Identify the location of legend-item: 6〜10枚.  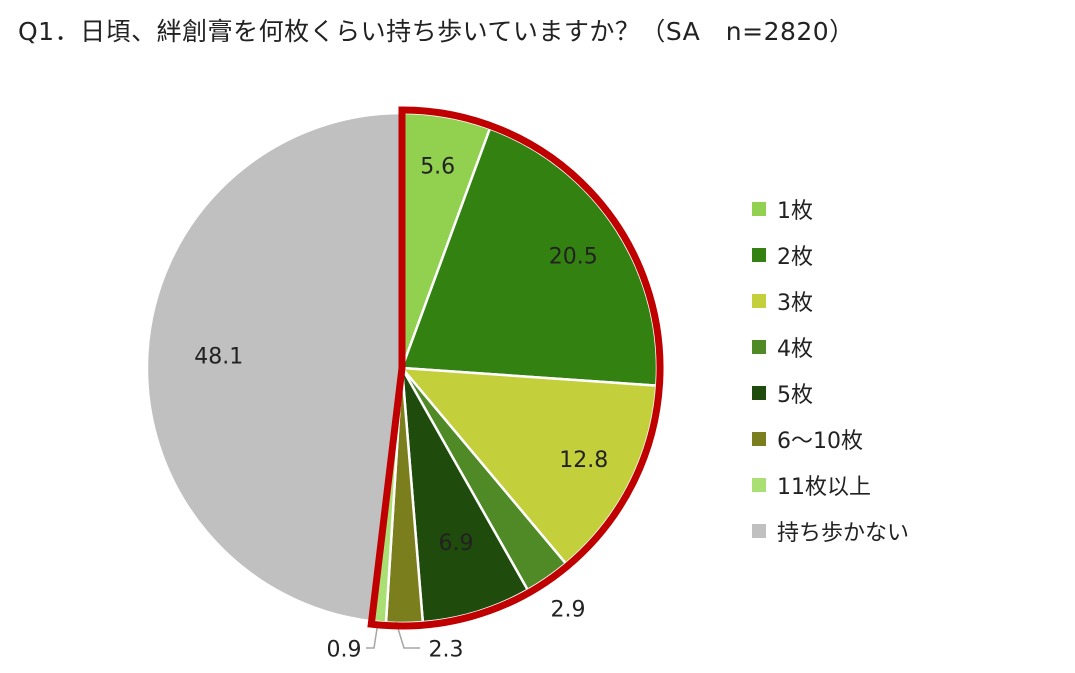
(830, 439).